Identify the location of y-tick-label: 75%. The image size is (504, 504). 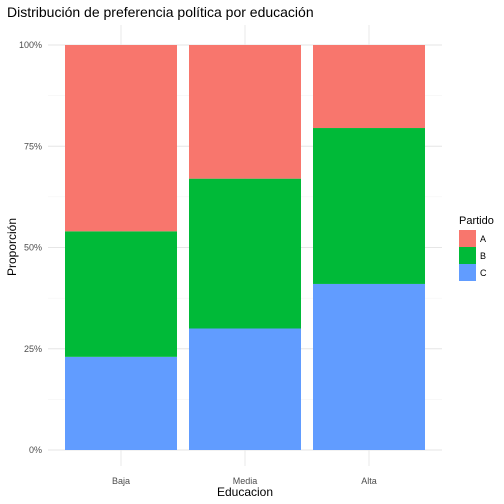
(33, 146).